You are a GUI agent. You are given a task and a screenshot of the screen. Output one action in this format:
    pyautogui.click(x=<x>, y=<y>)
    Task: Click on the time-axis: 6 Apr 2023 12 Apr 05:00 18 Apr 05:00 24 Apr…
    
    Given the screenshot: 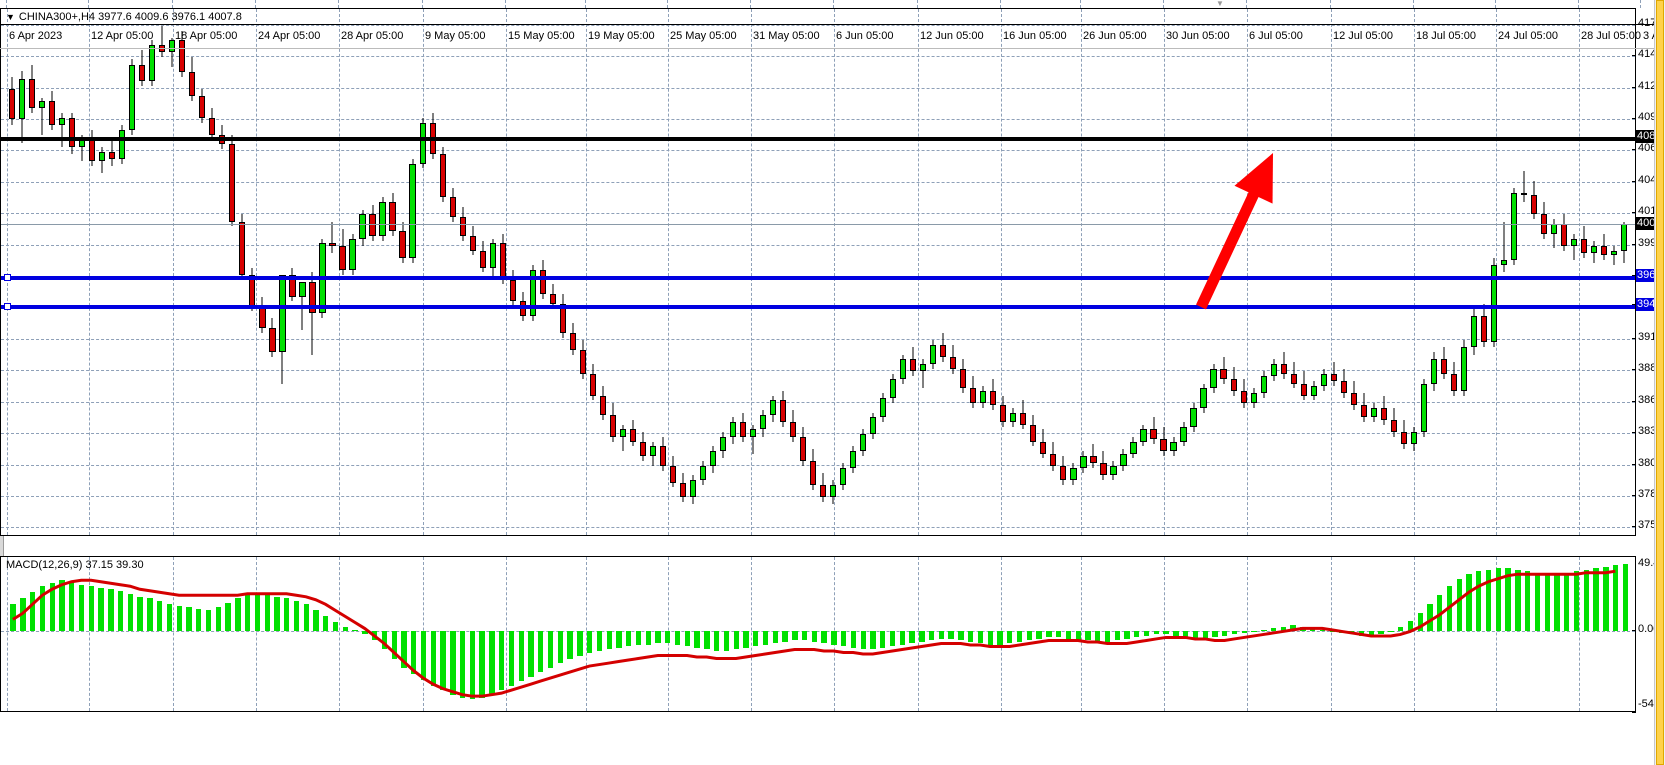 What is the action you would take?
    pyautogui.click(x=832, y=26)
    